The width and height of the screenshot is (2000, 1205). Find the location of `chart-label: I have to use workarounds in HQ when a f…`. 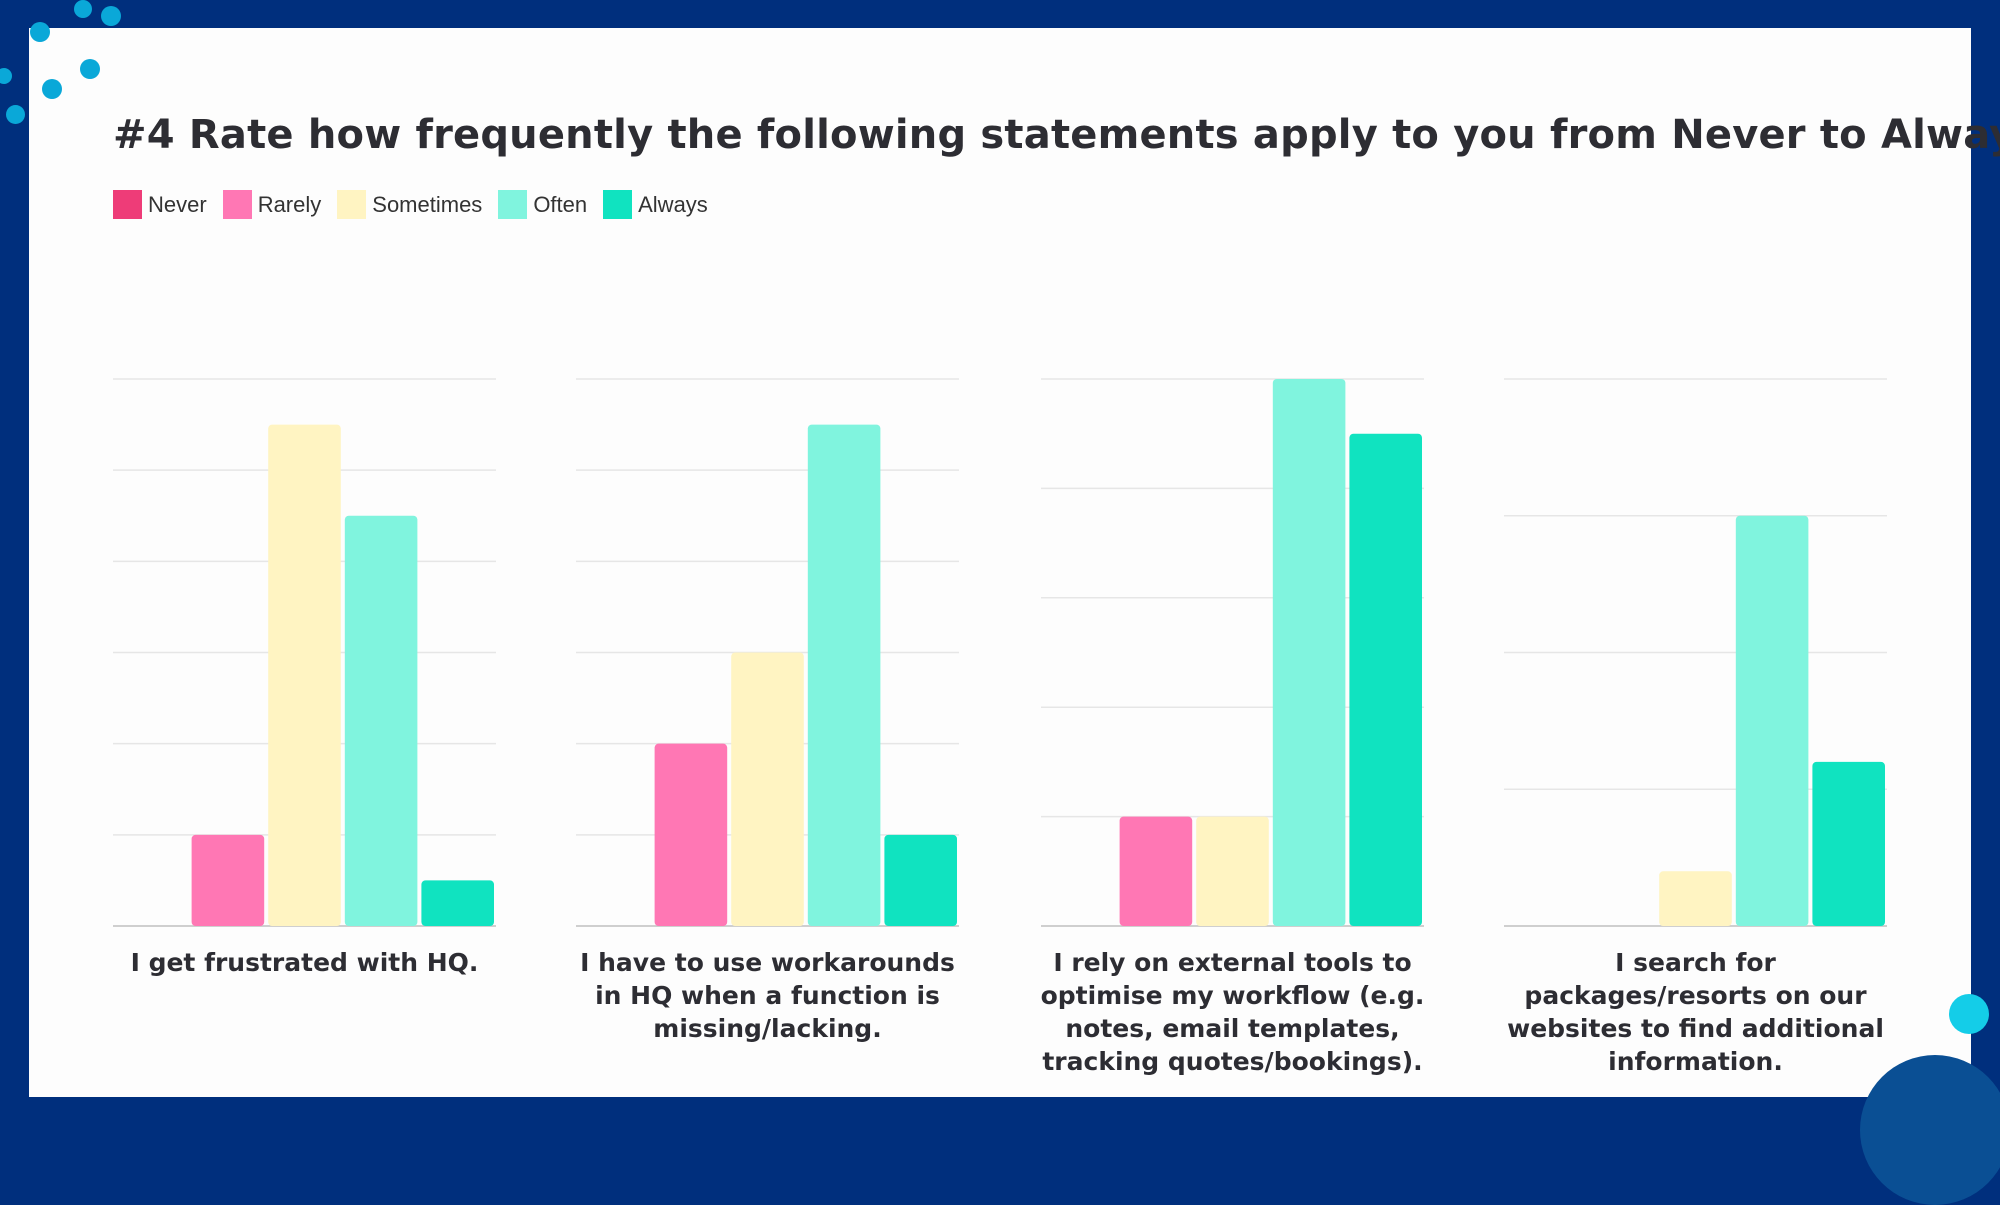

chart-label: I have to use workarounds in HQ when a f… is located at coordinates (767, 995).